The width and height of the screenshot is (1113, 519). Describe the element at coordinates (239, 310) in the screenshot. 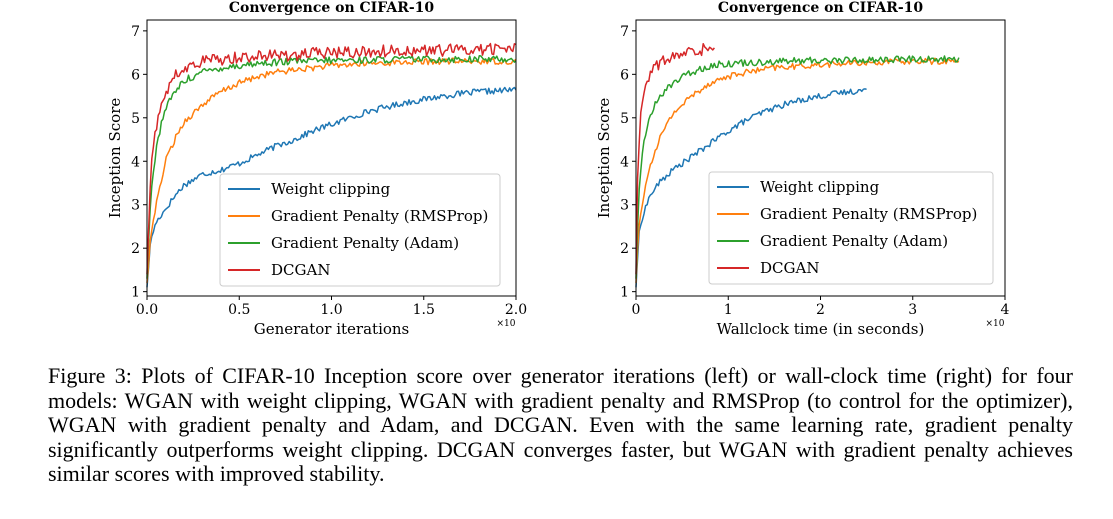

I see `x-tick-label: 0.5` at that location.